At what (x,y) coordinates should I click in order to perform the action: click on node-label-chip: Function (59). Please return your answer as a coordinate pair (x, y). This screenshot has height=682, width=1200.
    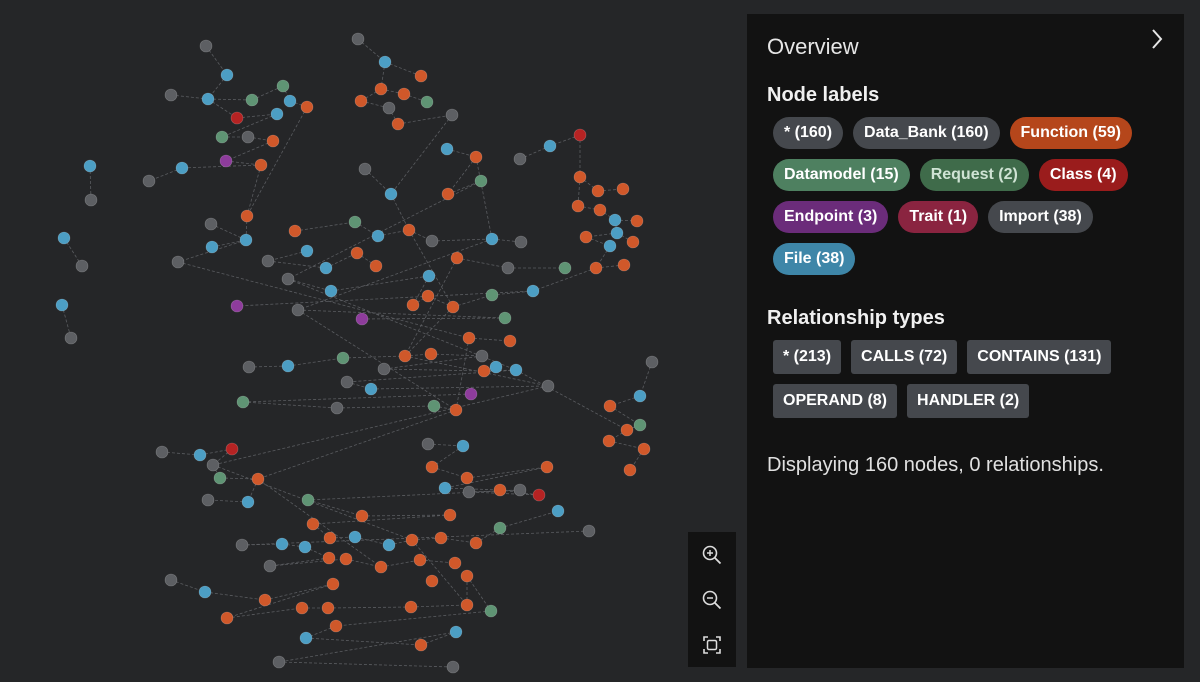
    Looking at the image, I should click on (1070, 133).